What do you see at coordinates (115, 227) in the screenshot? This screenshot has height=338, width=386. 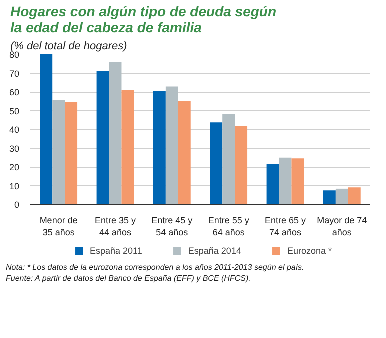 I see `x-tick-label: Entre 35 y 44 años` at bounding box center [115, 227].